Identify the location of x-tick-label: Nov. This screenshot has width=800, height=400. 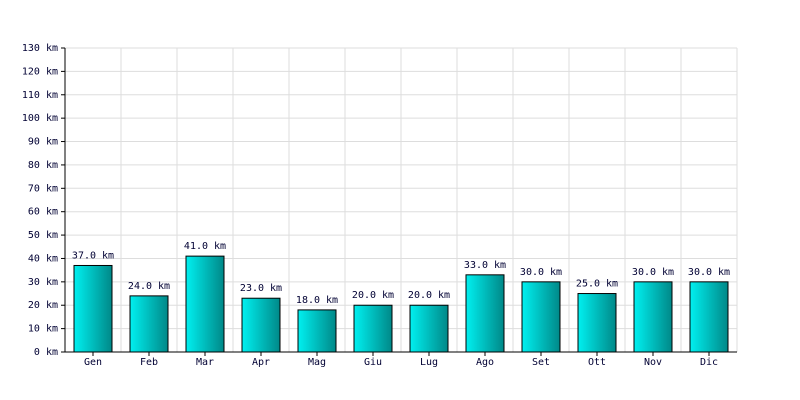
(653, 362).